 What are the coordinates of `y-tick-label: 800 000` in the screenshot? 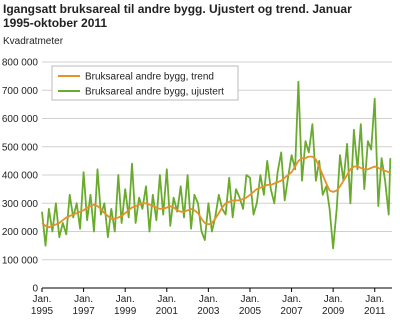 It's located at (20, 63).